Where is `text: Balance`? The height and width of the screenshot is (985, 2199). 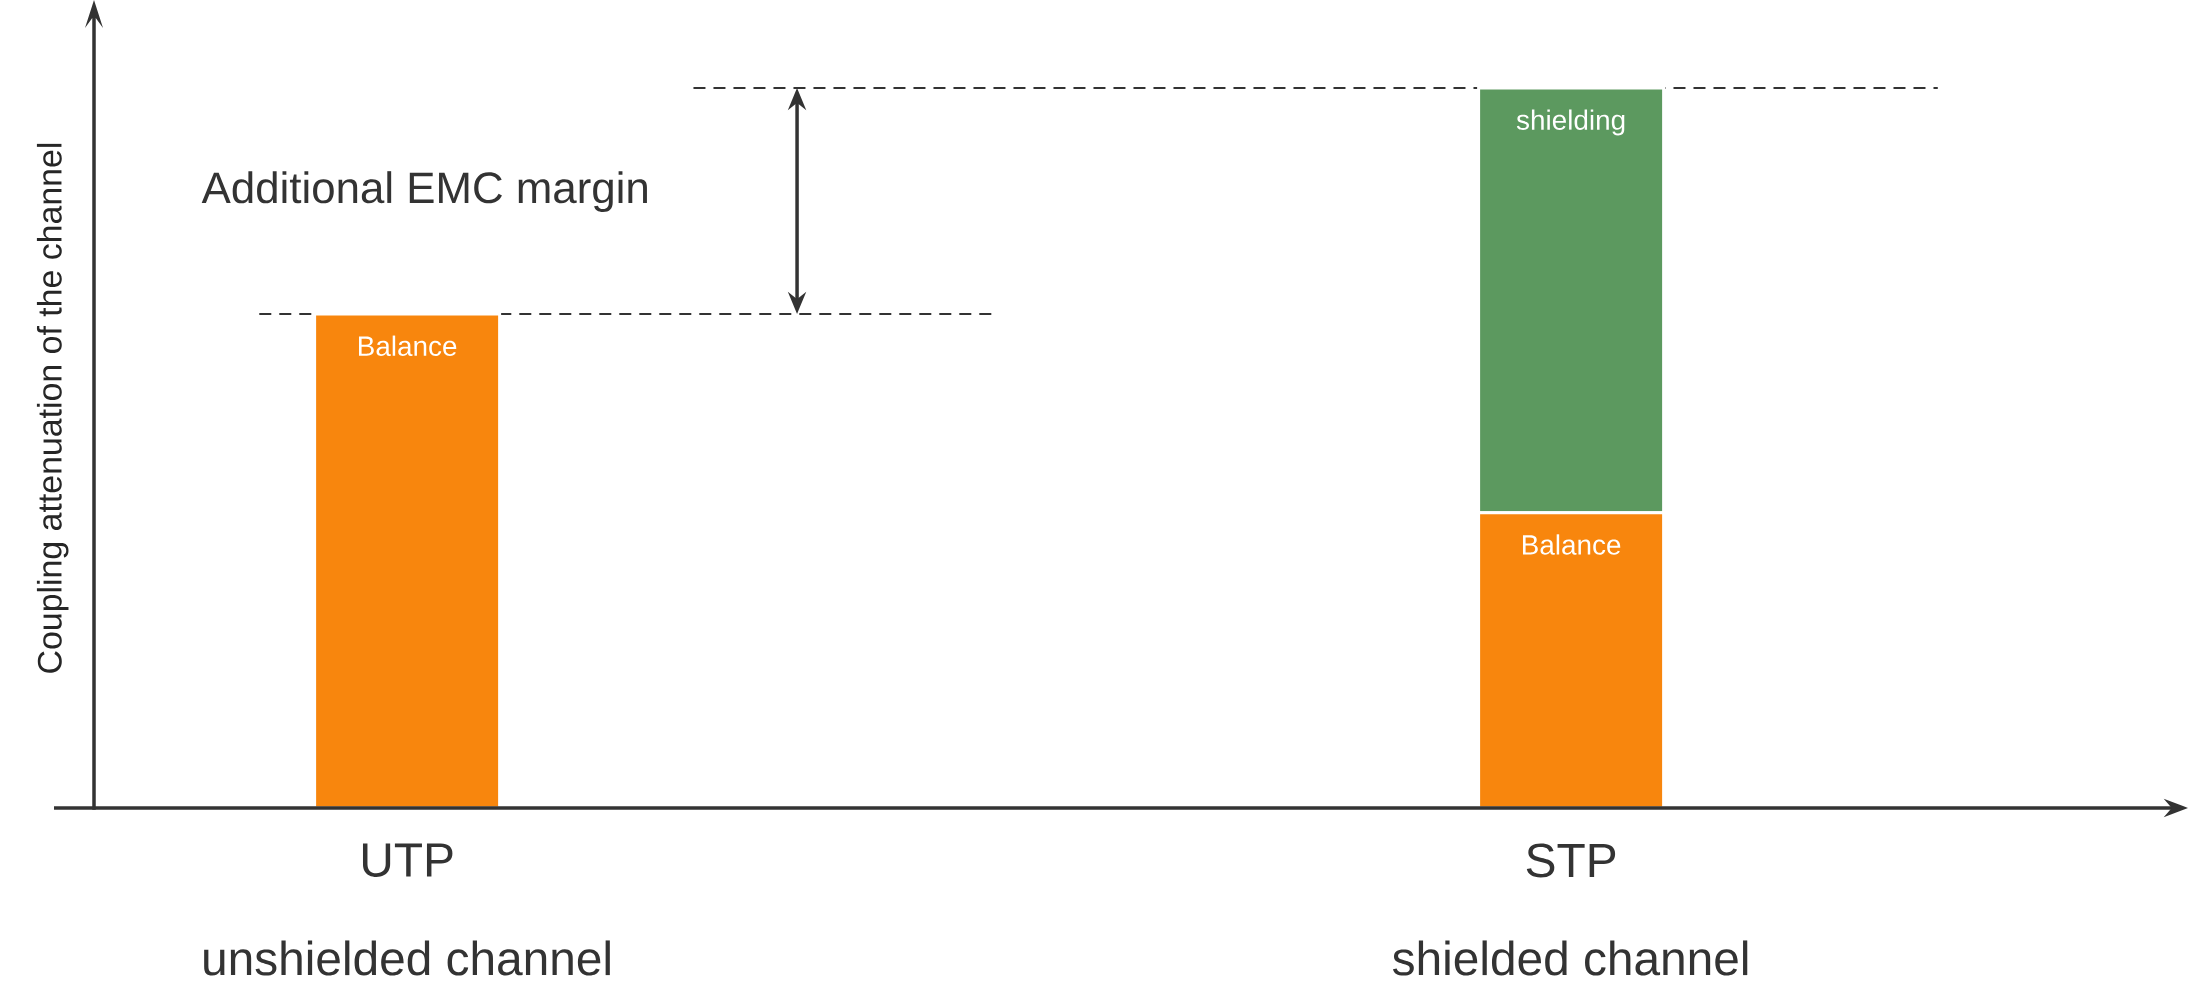 text: Balance is located at coordinates (407, 346).